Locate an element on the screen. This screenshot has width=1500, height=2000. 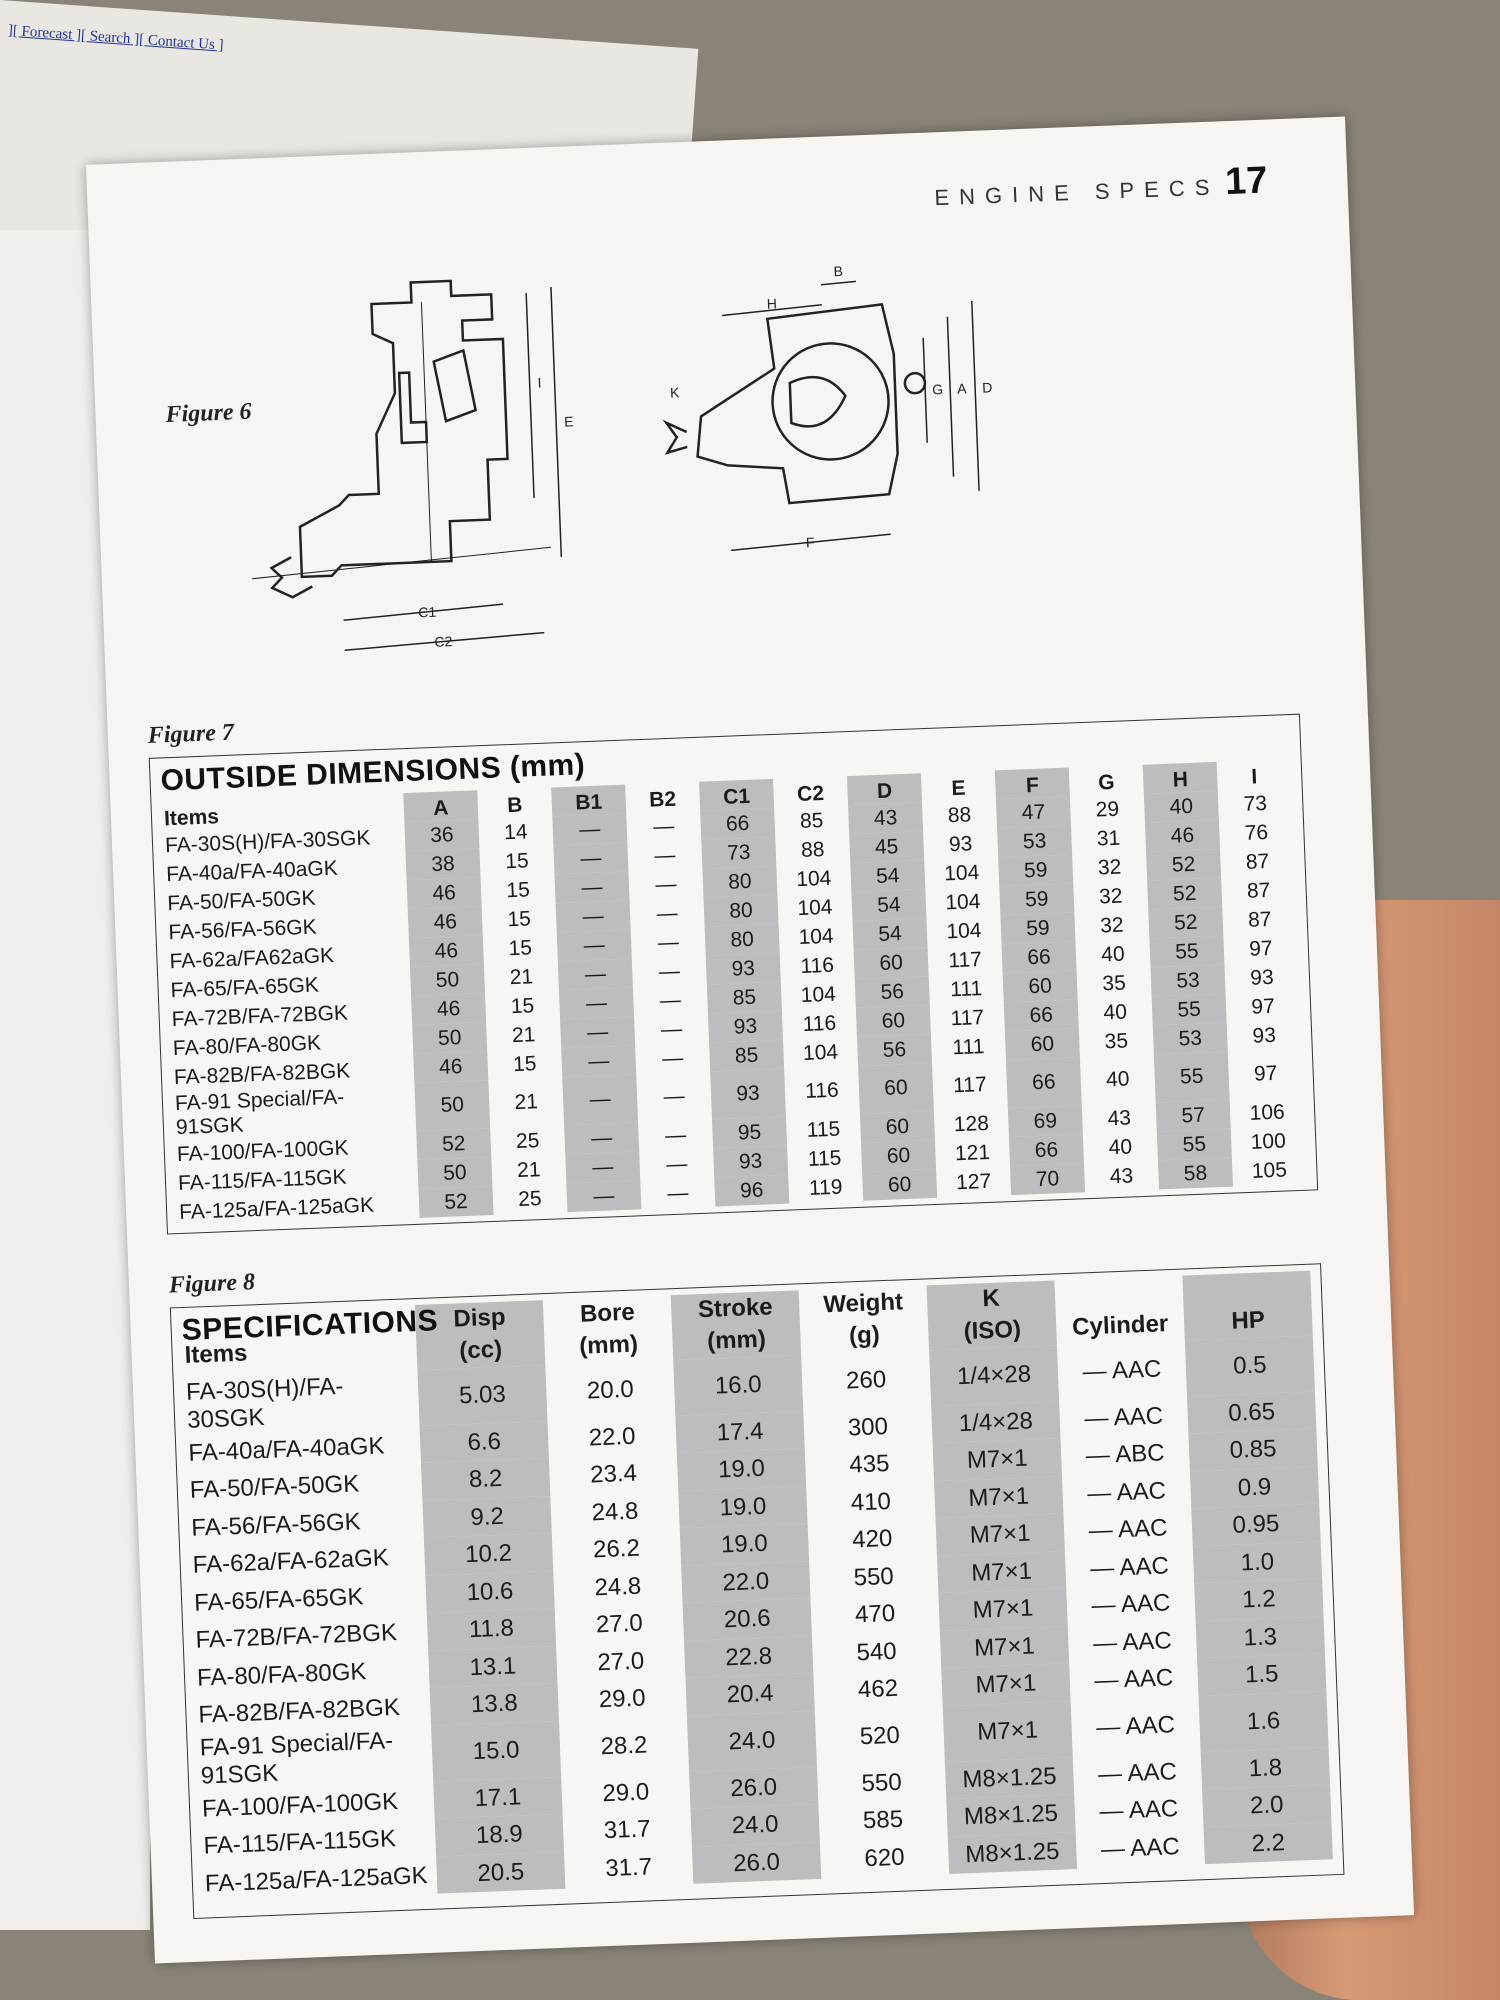
cell: 550 is located at coordinates (874, 1576).